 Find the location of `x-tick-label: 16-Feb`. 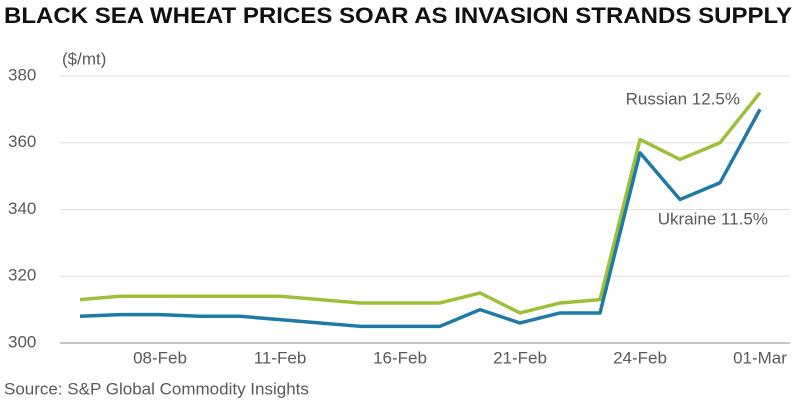

x-tick-label: 16-Feb is located at coordinates (400, 357).